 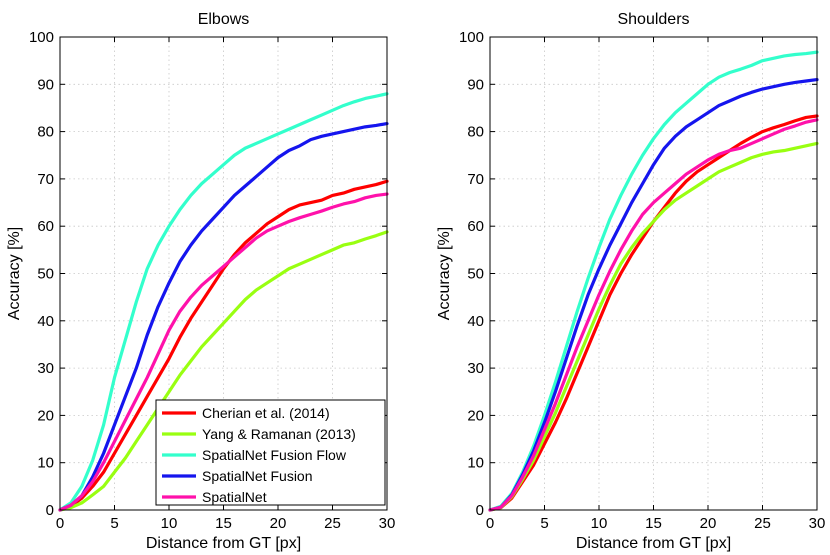 I want to click on chart-title: Elbows, so click(x=224, y=19).